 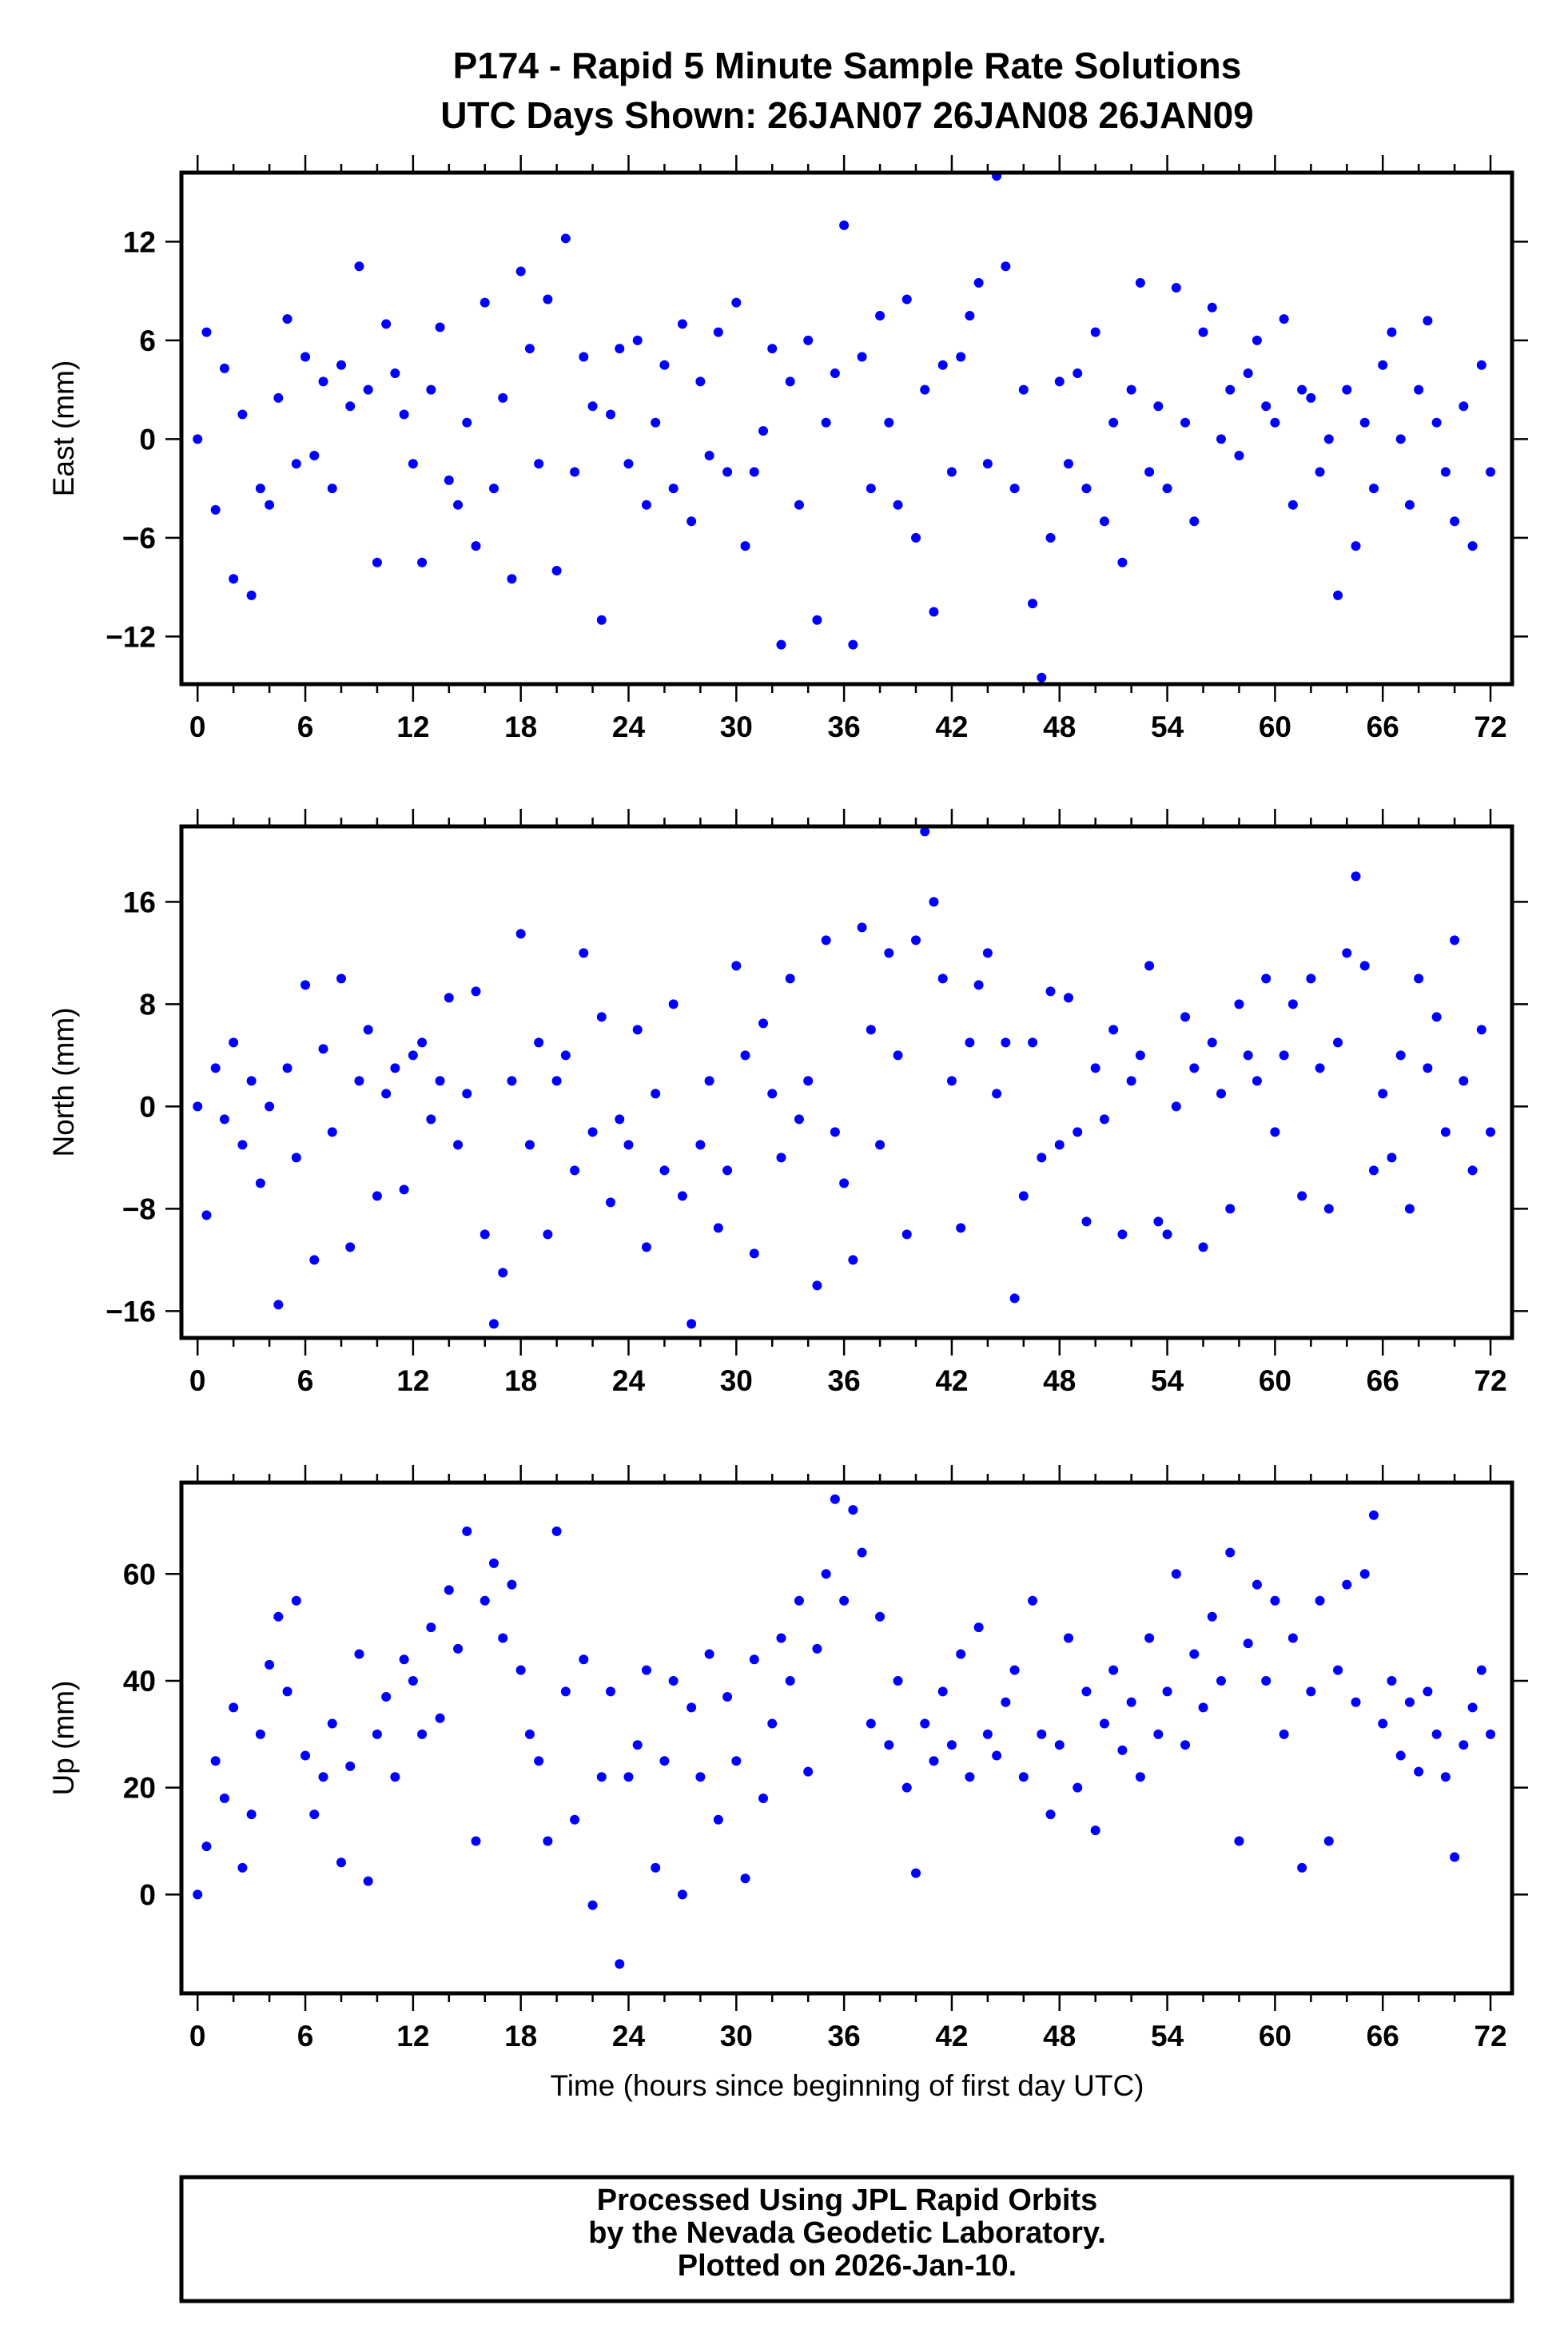 I want to click on footer-line-3: Plotted on 2026-Jan-10., so click(x=847, y=2266).